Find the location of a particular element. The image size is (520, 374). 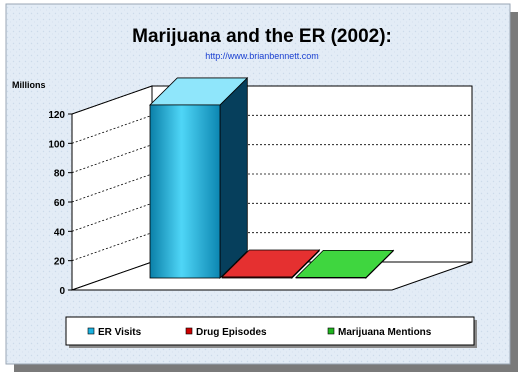

legend-label: Marijuana Mentions is located at coordinates (385, 332).